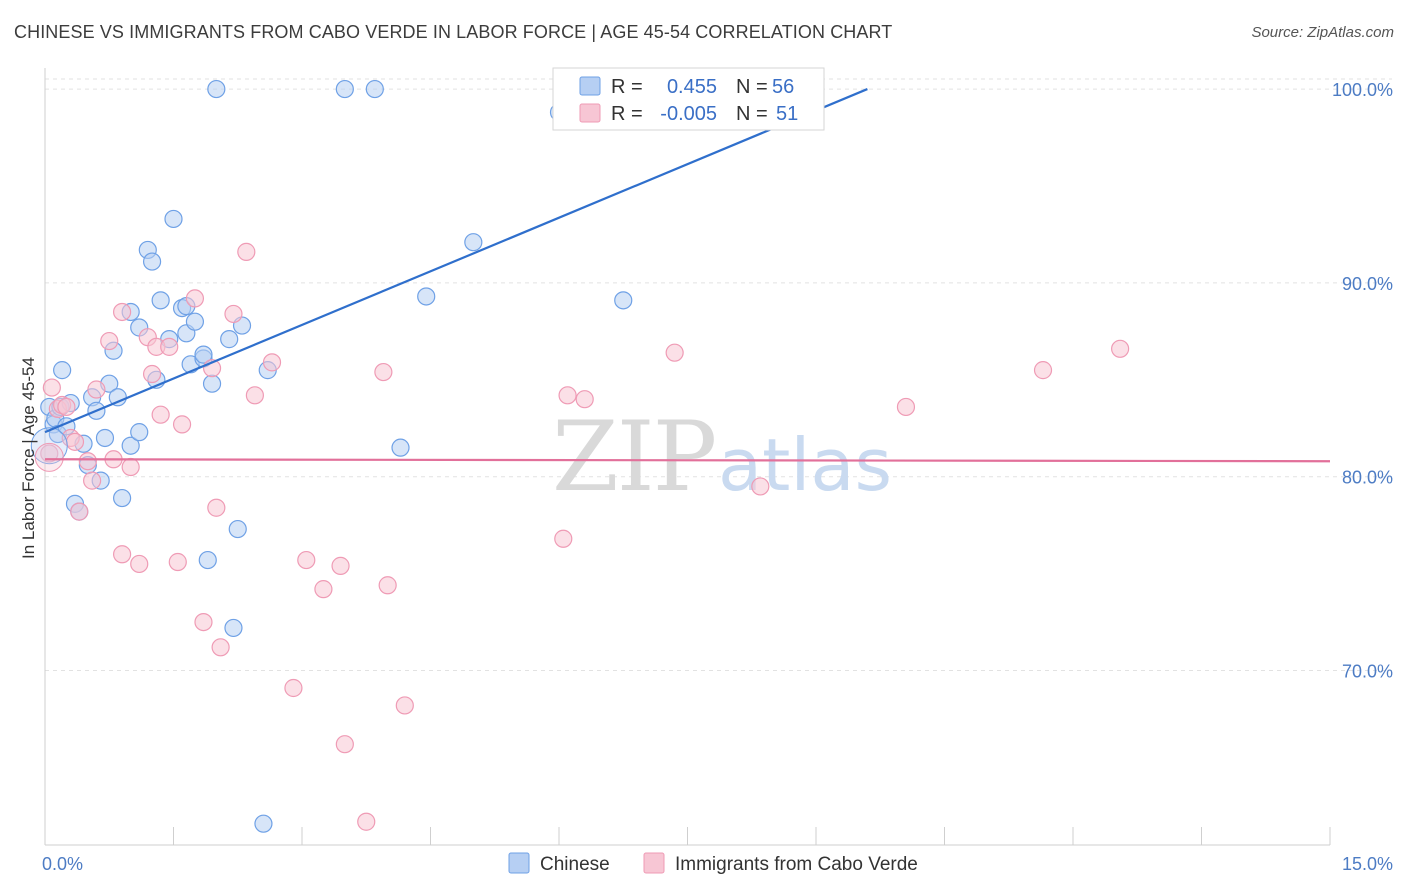 Image resolution: width=1406 pixels, height=892 pixels. What do you see at coordinates (590, 86) in the screenshot?
I see `legend-swatch-chinese` at bounding box center [590, 86].